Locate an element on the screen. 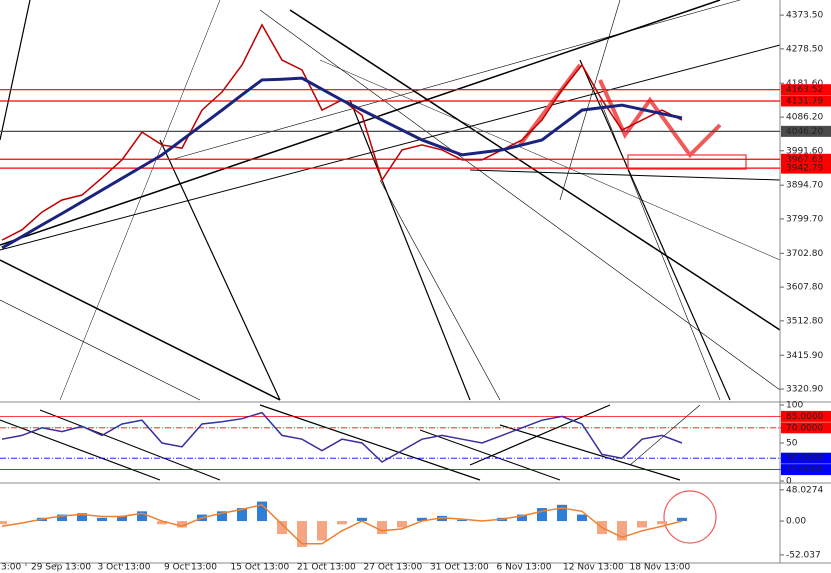  y-tick-label: 50 is located at coordinates (792, 444).